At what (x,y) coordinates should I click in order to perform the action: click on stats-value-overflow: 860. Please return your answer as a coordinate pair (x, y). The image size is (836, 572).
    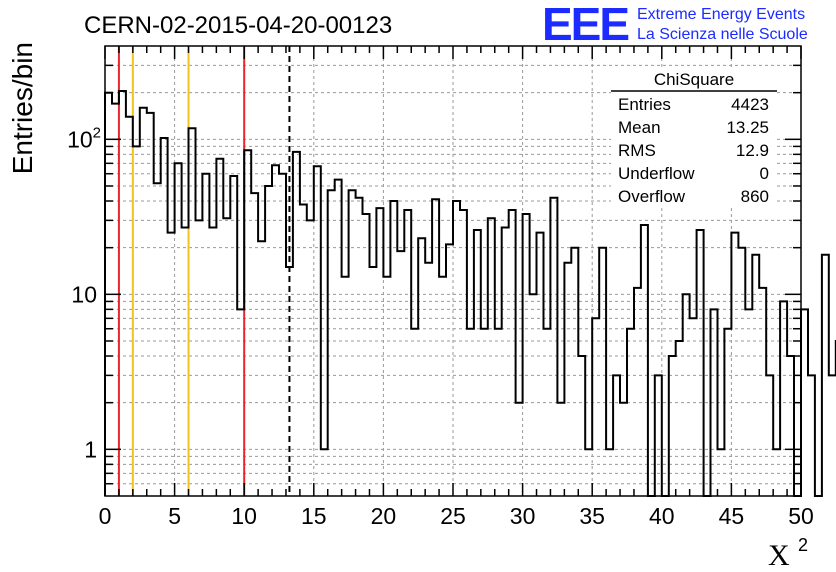
    Looking at the image, I should click on (755, 196).